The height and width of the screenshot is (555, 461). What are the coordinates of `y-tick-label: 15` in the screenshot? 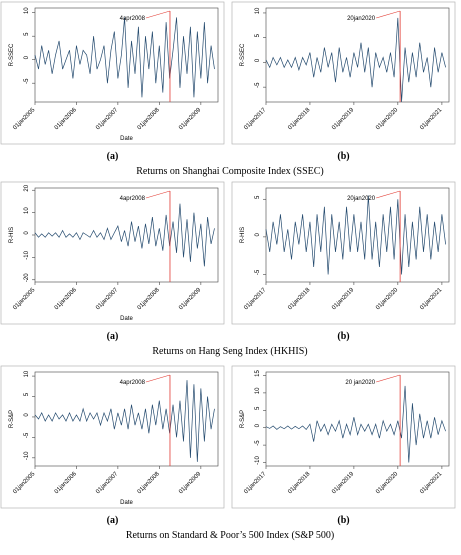 It's located at (258, 372).